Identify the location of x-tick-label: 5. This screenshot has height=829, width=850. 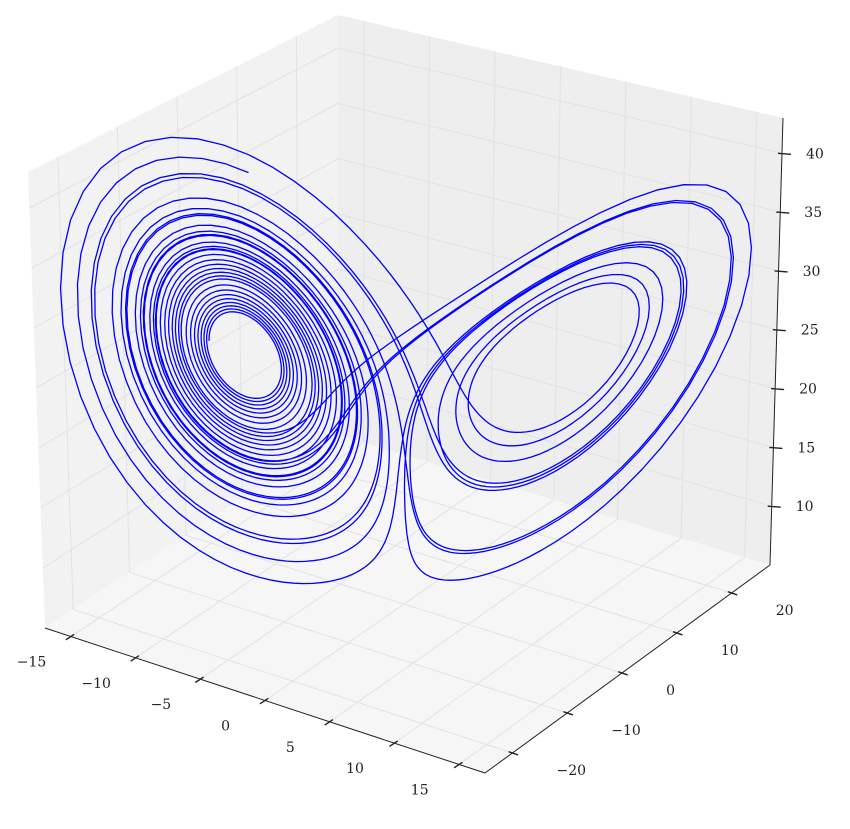
(290, 748).